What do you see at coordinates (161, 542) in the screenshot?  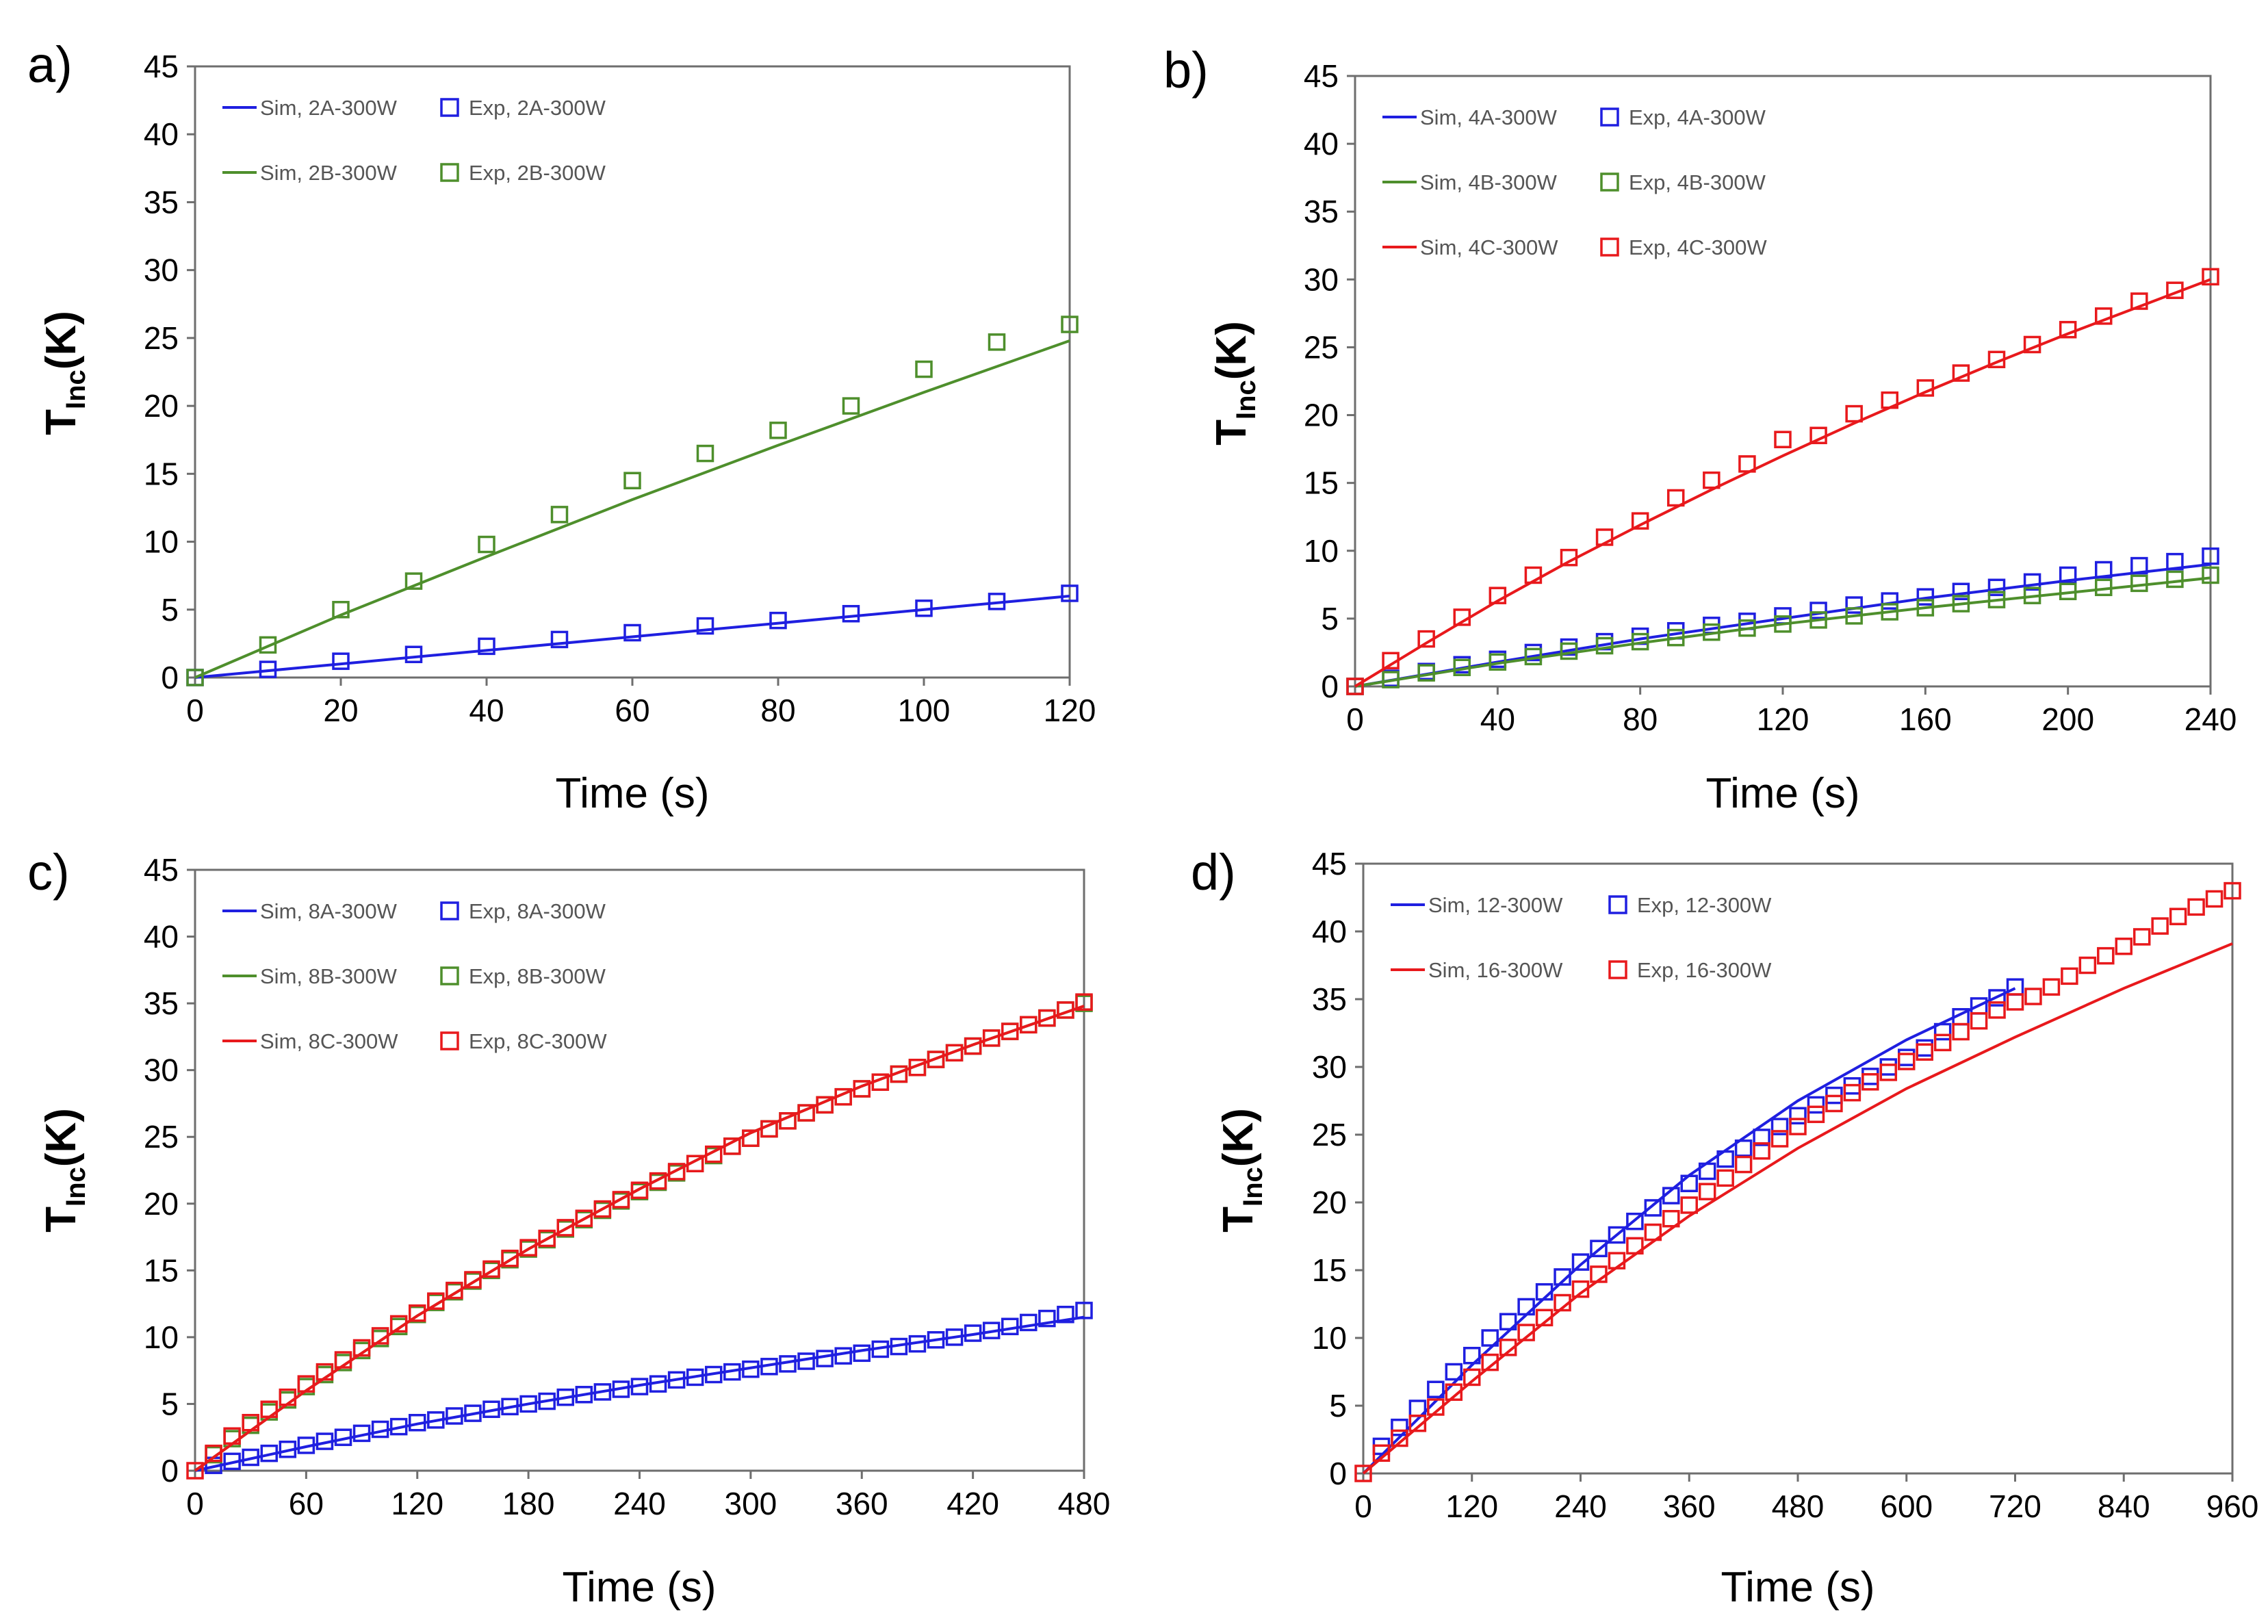 I see `chart0-ytick-label-2: 10` at bounding box center [161, 542].